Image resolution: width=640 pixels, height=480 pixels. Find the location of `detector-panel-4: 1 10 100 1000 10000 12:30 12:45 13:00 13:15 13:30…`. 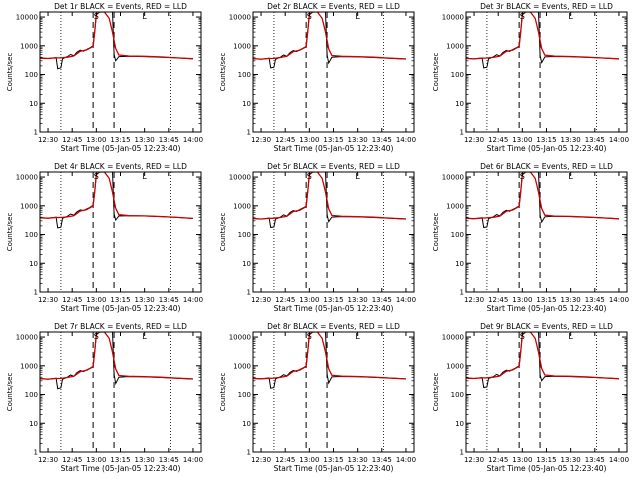

detector-panel-4: 1 10 100 1000 10000 12:30 12:45 13:00 13:15 13:30… is located at coordinates (106, 240).